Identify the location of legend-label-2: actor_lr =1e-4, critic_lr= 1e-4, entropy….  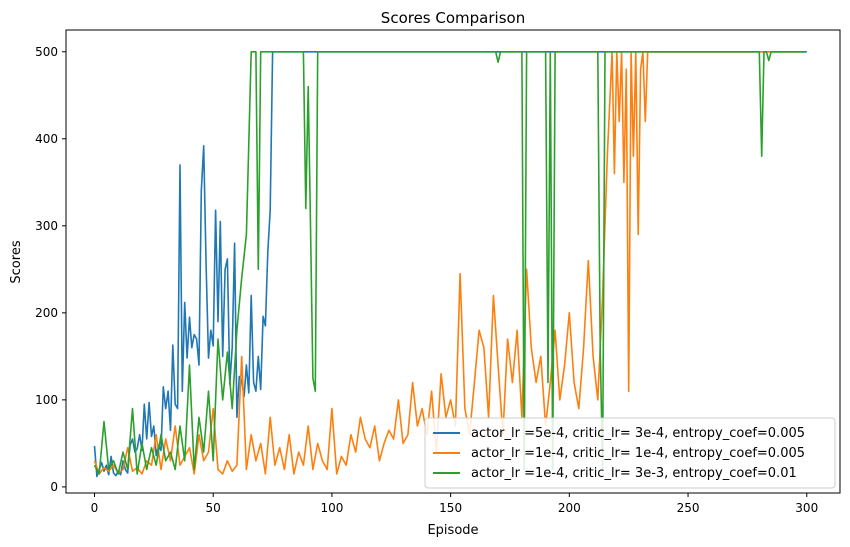
(638, 453).